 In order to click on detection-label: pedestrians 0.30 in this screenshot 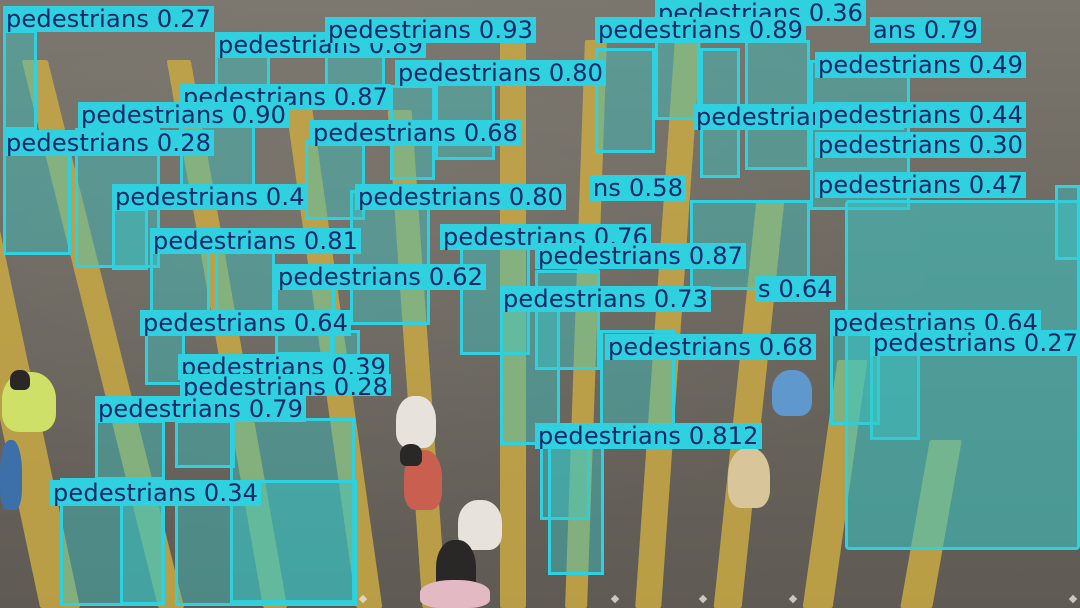, I will do `click(921, 145)`.